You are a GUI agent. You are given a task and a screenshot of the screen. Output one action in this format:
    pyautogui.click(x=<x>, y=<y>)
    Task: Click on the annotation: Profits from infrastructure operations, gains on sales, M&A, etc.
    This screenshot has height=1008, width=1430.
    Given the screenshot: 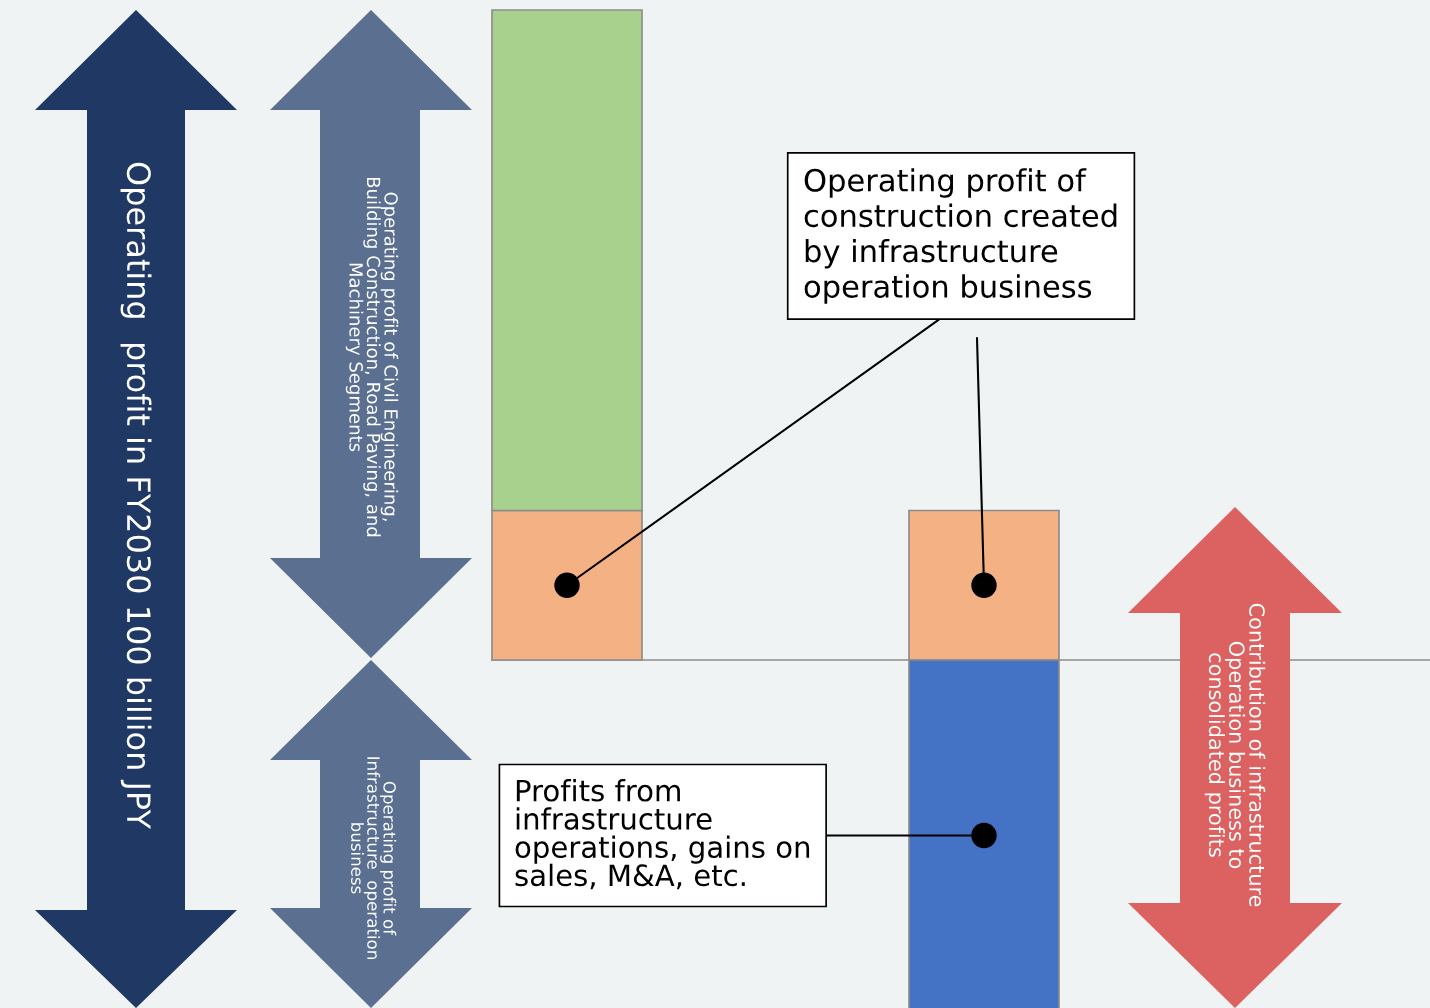 What is the action you would take?
    pyautogui.click(x=662, y=834)
    